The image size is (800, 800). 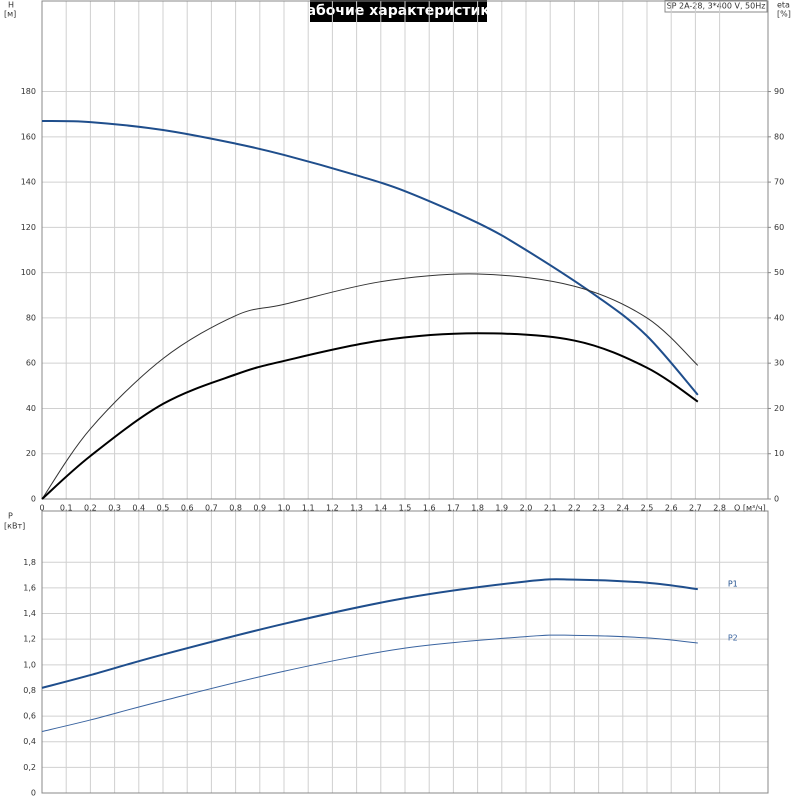 I want to click on y2-tick-label: 40, so click(x=779, y=317).